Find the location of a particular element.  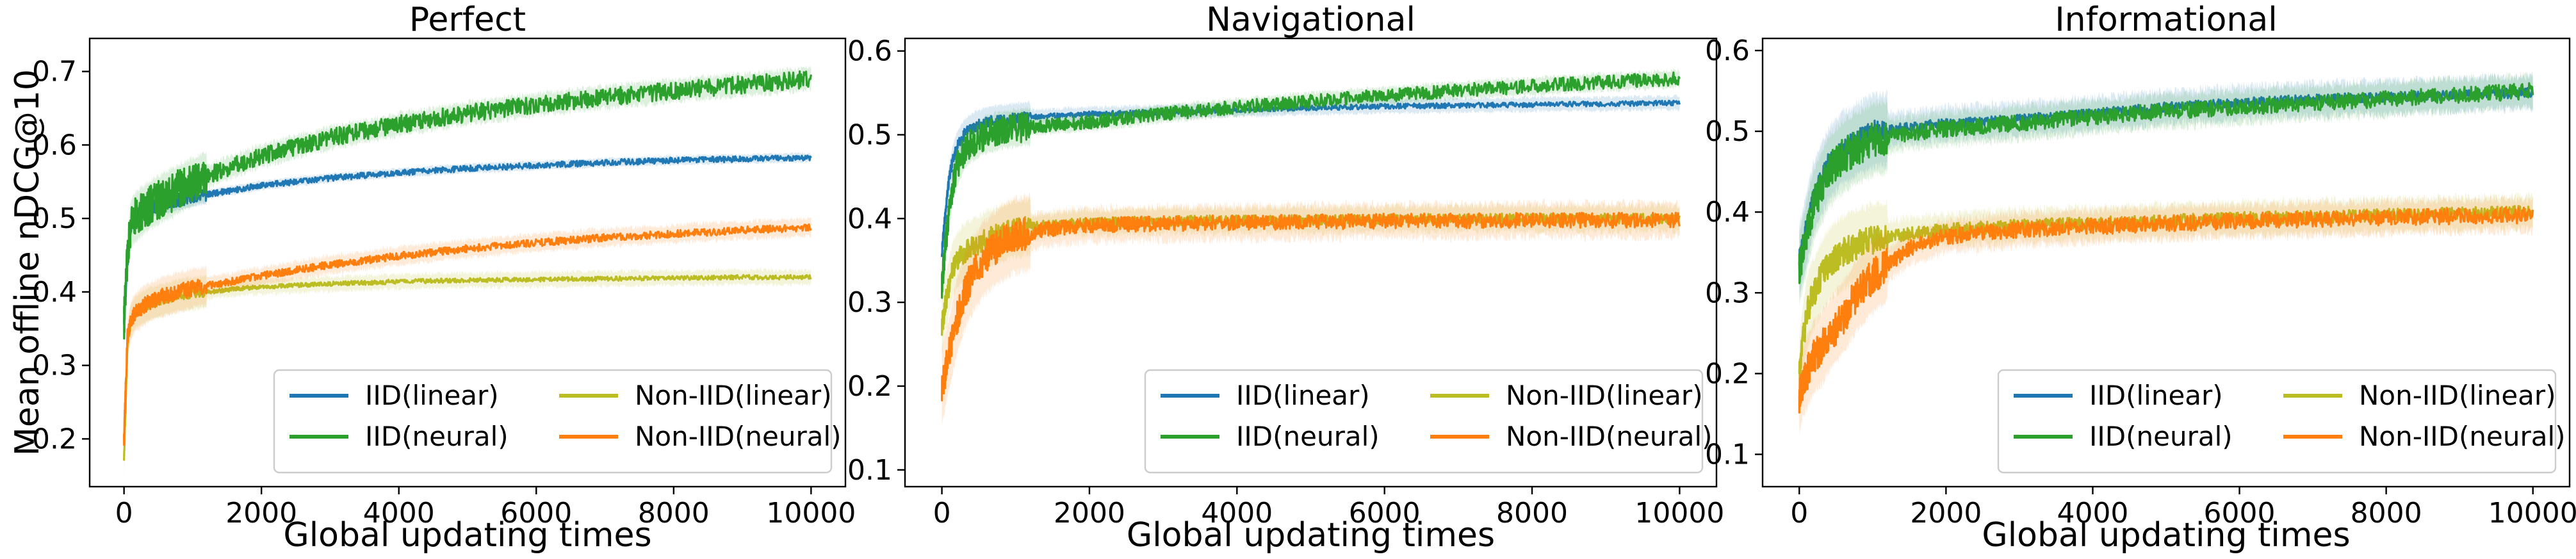

y-axis-label: Mean offline nDCG@10 is located at coordinates (27, 262).